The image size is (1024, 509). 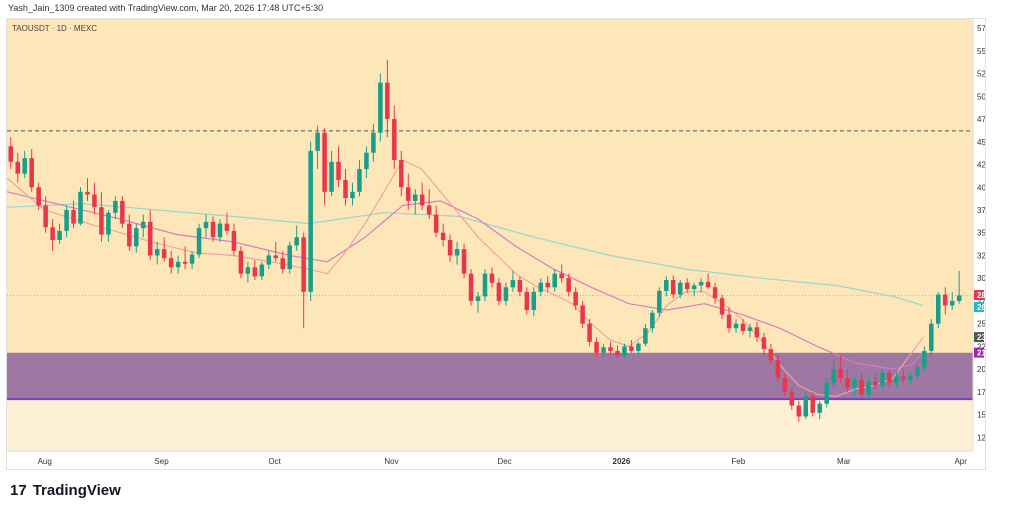 What do you see at coordinates (161, 461) in the screenshot?
I see `x-tick-label: Sep` at bounding box center [161, 461].